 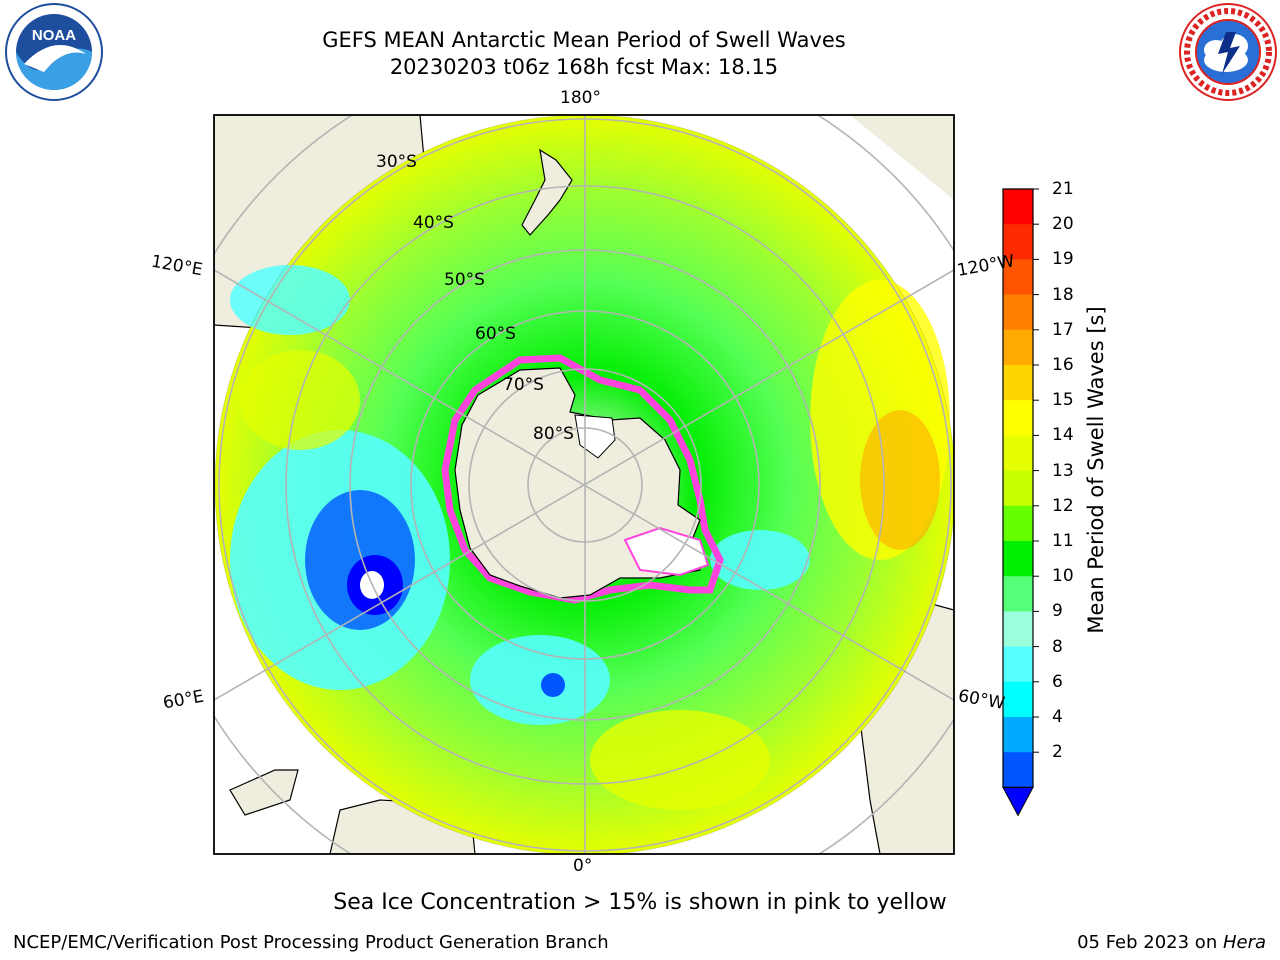 I want to click on run-date: 05 Feb 2023 on Hera, so click(x=1171, y=942).